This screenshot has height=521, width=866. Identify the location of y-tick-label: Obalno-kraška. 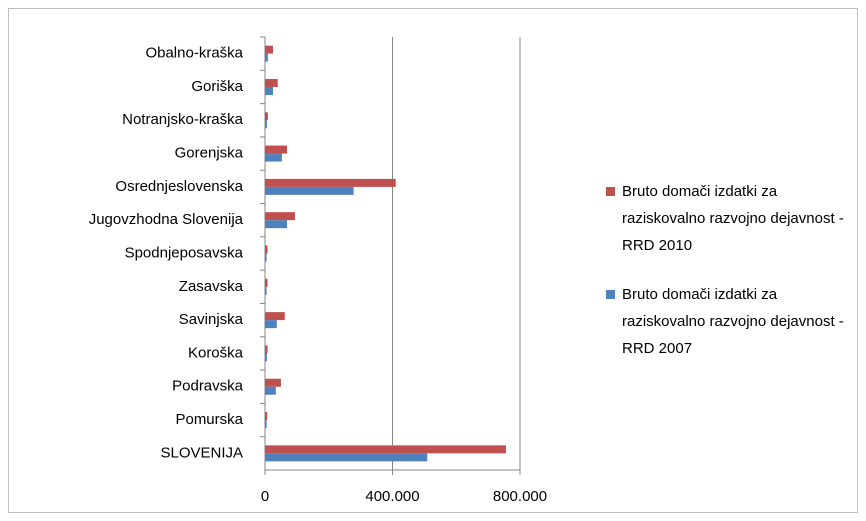
(194, 53).